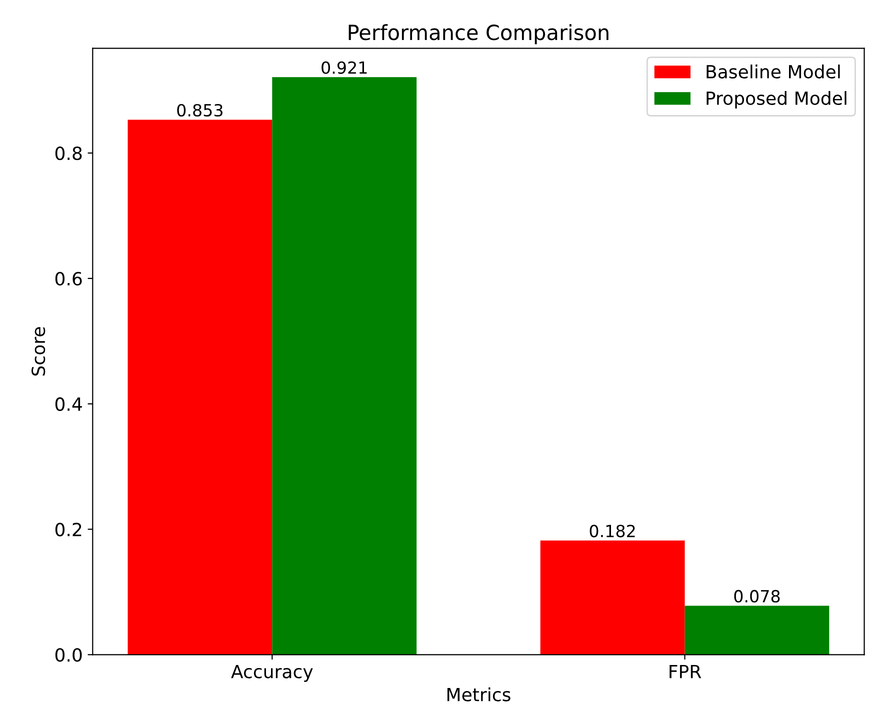  What do you see at coordinates (68, 655) in the screenshot?
I see `y-tick-label: 0.0` at bounding box center [68, 655].